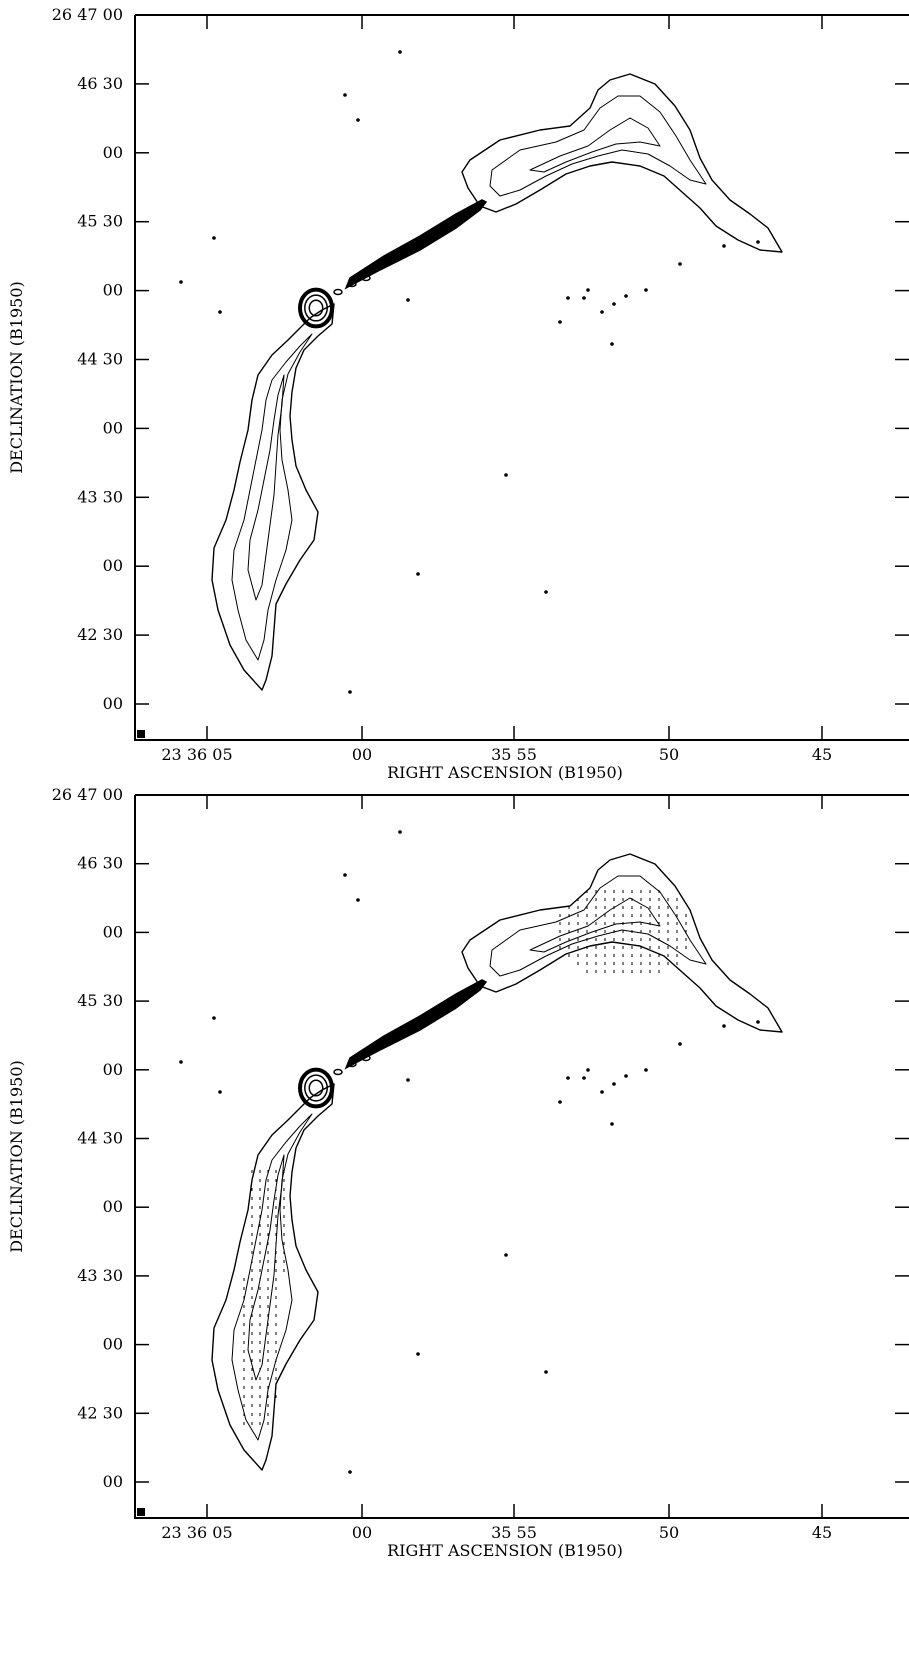 This screenshot has height=1661, width=909. What do you see at coordinates (100, 221) in the screenshot?
I see `y-tick-label: 45 30` at bounding box center [100, 221].